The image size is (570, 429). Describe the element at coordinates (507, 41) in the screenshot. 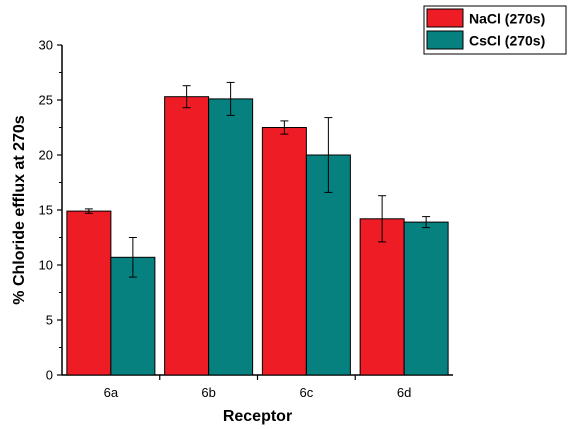

I see `legend-label: CsCl (270s)` at that location.